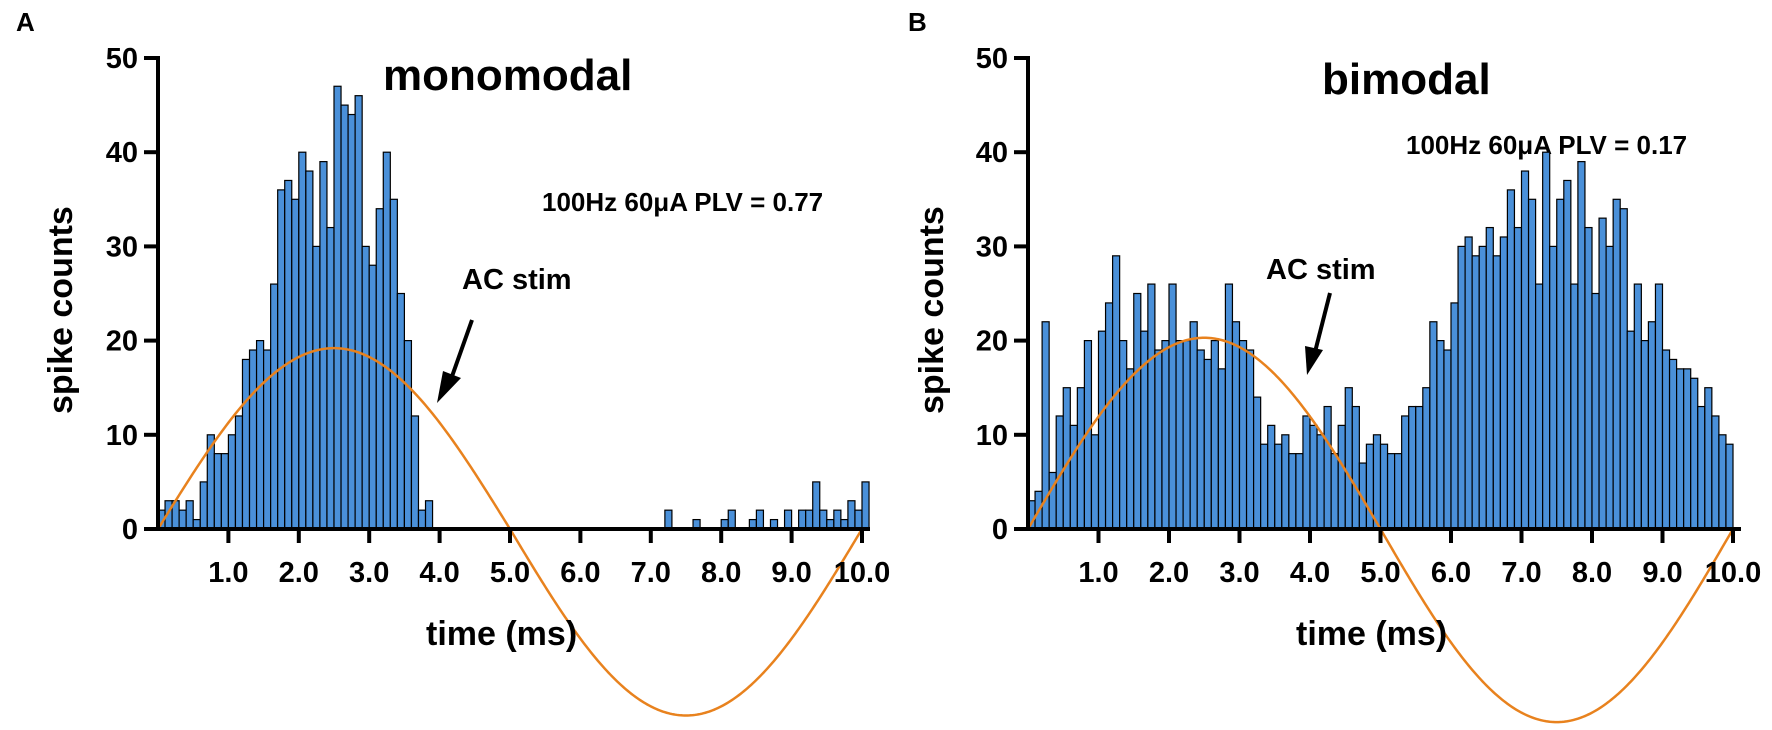 The width and height of the screenshot is (1772, 730). I want to click on panel-a-arrow-shaft, so click(461, 351).